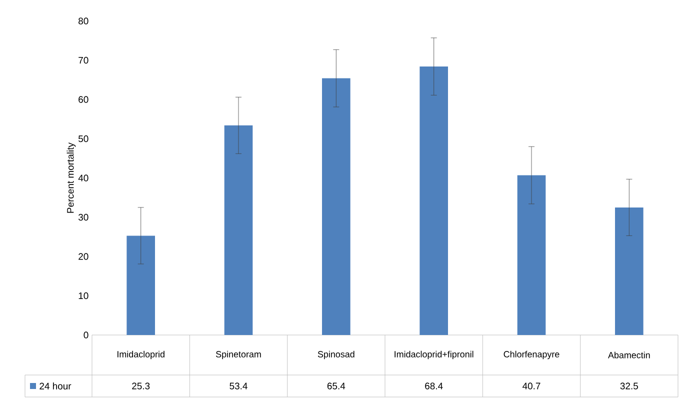 This screenshot has width=681, height=403. Describe the element at coordinates (629, 386) in the screenshot. I see `data-label: 32.5` at that location.